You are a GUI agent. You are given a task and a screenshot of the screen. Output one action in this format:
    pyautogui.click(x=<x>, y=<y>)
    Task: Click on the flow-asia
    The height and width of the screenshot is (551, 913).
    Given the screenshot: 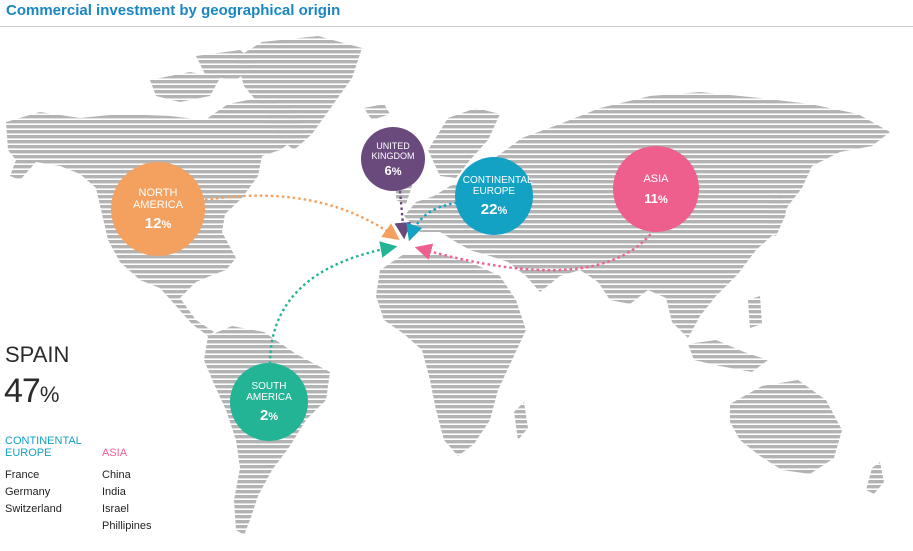 What is the action you would take?
    pyautogui.click(x=534, y=250)
    